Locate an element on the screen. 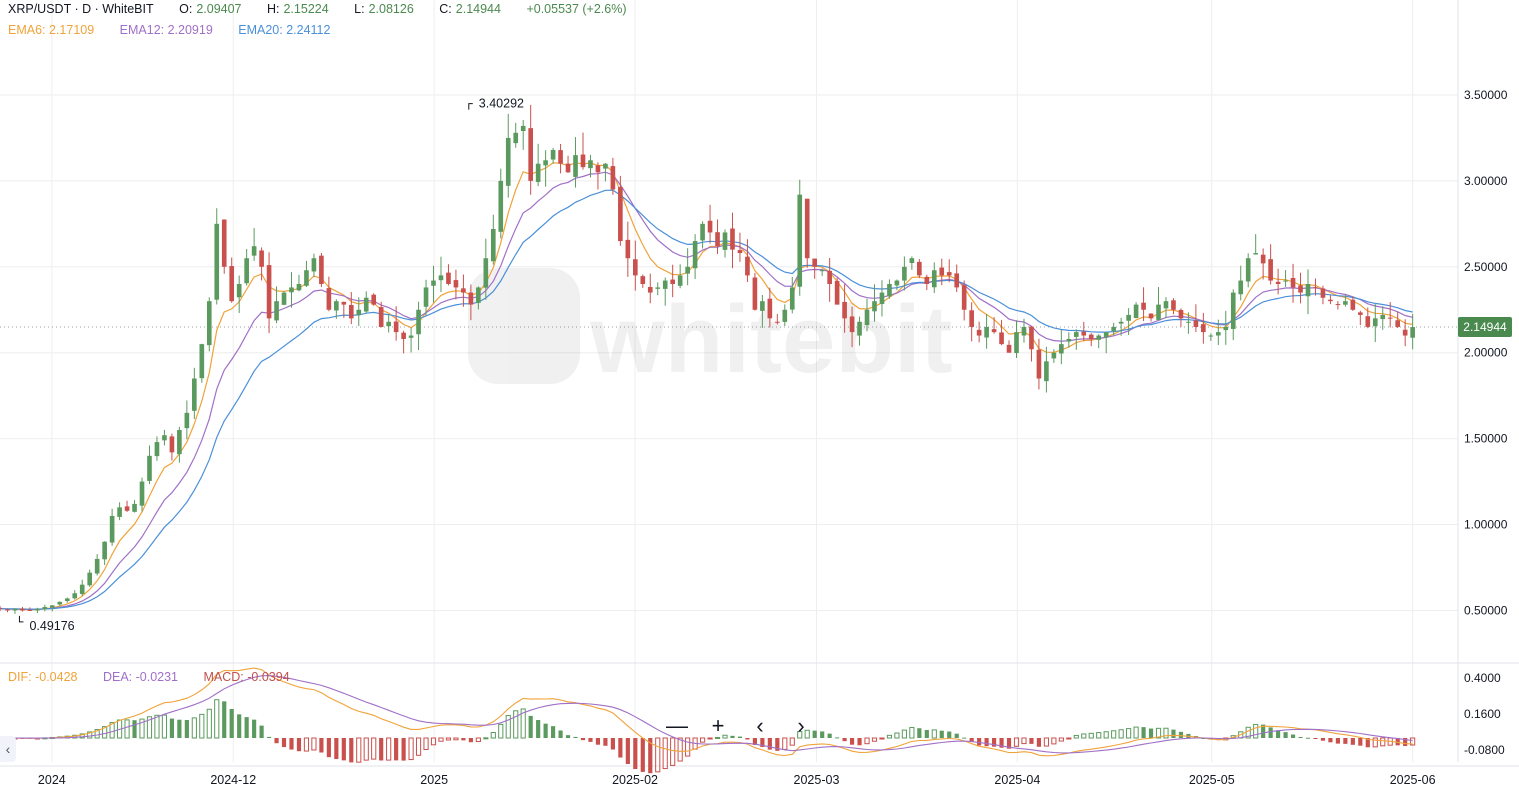 The width and height of the screenshot is (1519, 800). zoom-out-button: — is located at coordinates (677, 725).